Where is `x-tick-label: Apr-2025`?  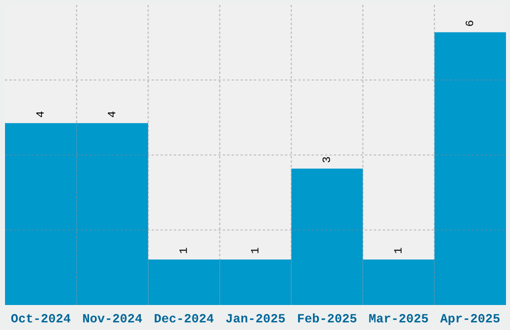 x-tick-label: Apr-2025 is located at coordinates (470, 319).